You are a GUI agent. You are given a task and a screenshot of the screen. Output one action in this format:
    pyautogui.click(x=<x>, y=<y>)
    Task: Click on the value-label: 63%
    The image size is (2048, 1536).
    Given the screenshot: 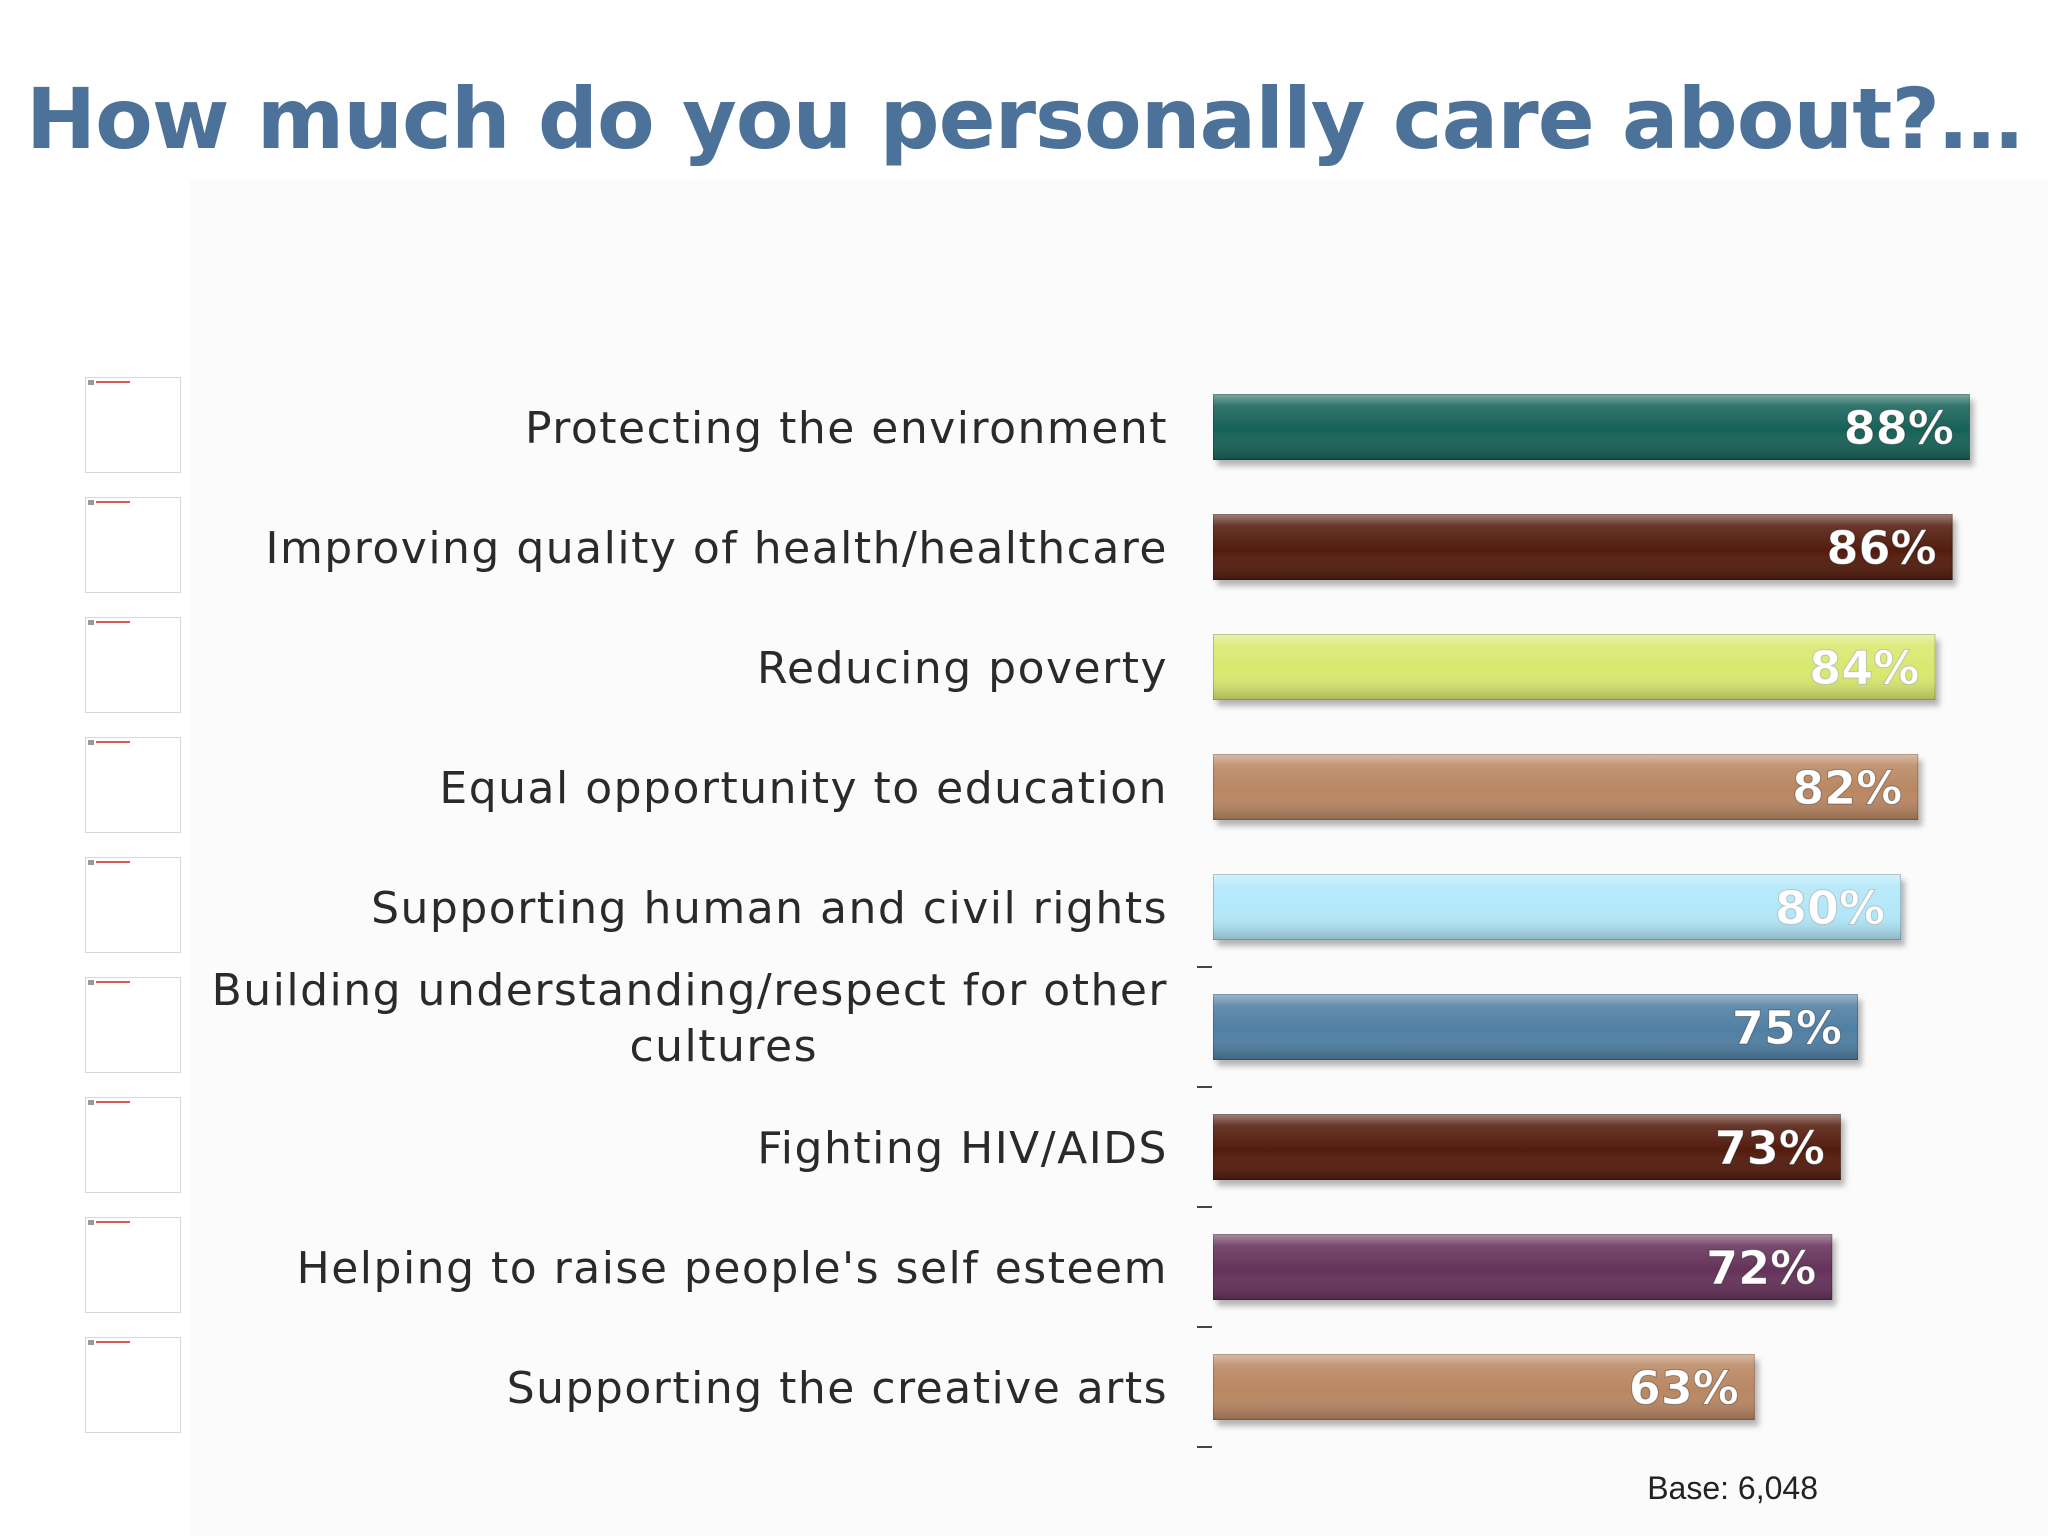 What is the action you would take?
    pyautogui.click(x=1684, y=1388)
    